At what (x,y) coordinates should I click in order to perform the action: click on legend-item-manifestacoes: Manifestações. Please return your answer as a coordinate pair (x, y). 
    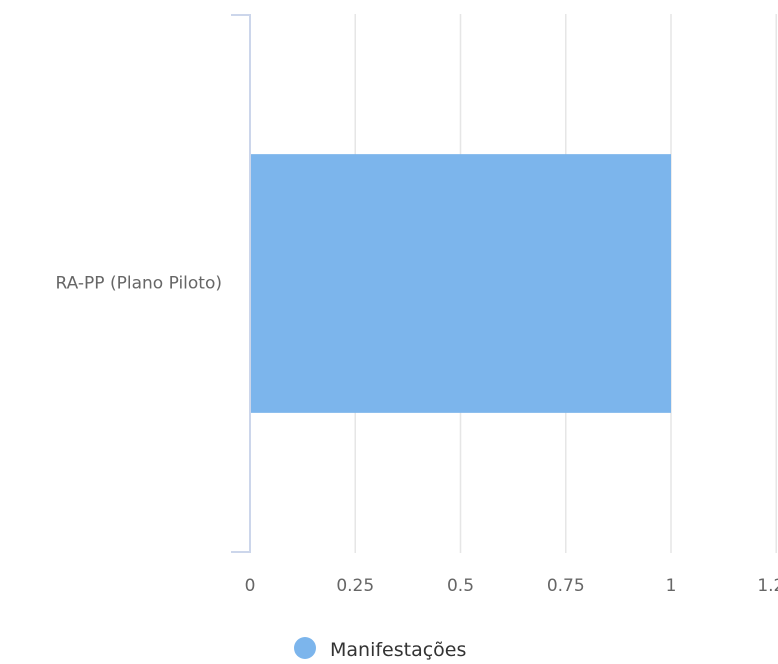
    Looking at the image, I should click on (380, 649).